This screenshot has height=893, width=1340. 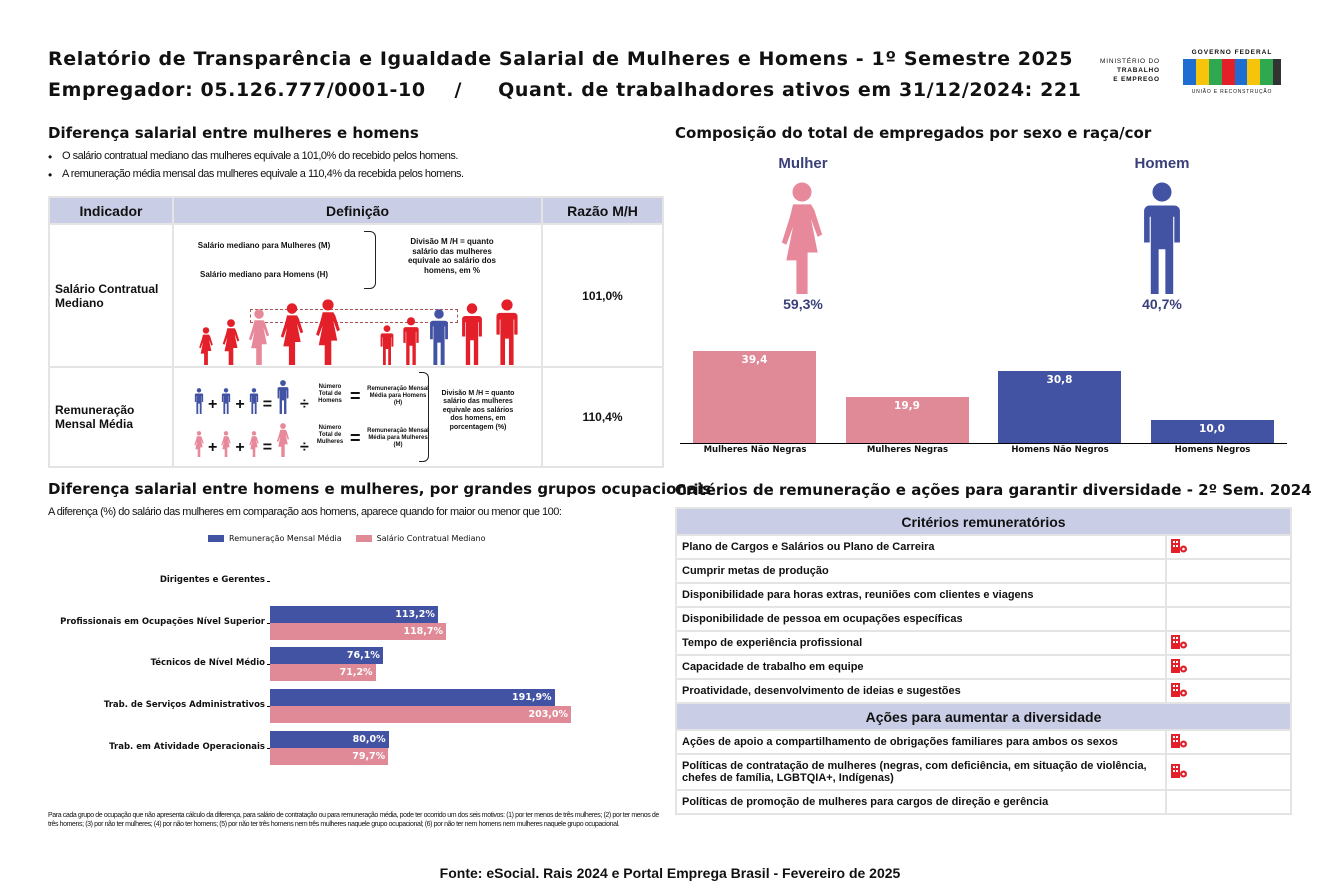 What do you see at coordinates (755, 450) in the screenshot?
I see `category-label: Mulheres Não Negras` at bounding box center [755, 450].